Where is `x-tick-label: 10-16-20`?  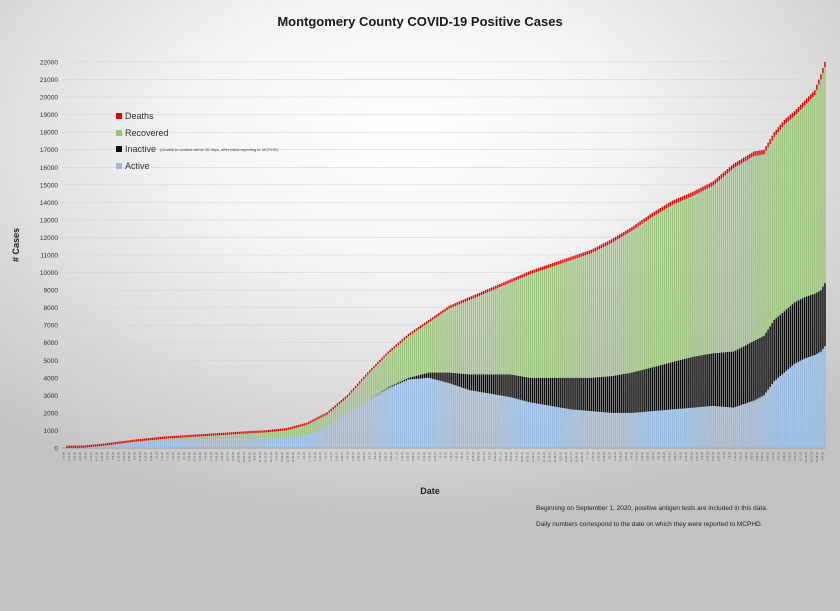
x-tick-label: 10-16-20 is located at coordinates (238, 456).